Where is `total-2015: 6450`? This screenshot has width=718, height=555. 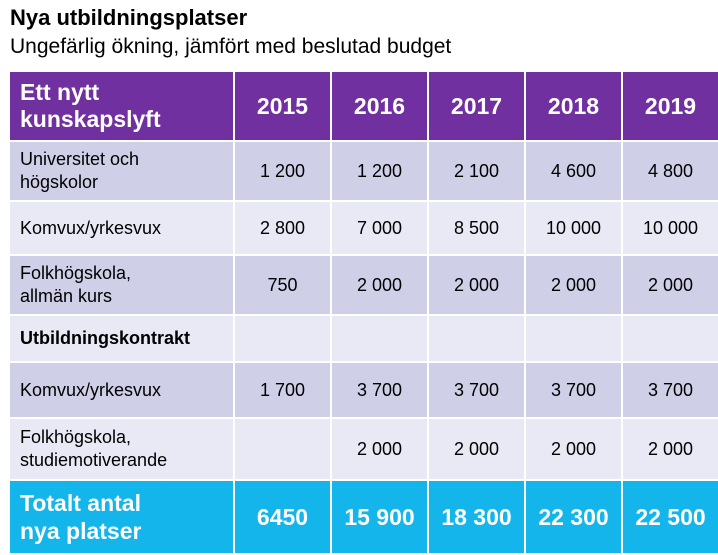 total-2015: 6450 is located at coordinates (282, 518).